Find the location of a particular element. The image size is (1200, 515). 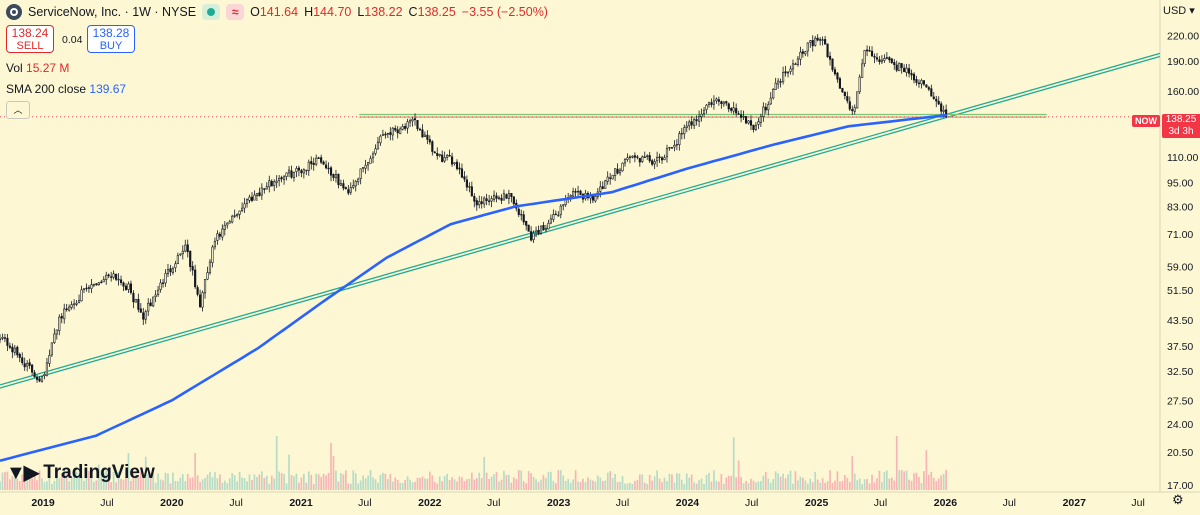

tradingview-logo: ▼▶ TradingView is located at coordinates (80, 472).